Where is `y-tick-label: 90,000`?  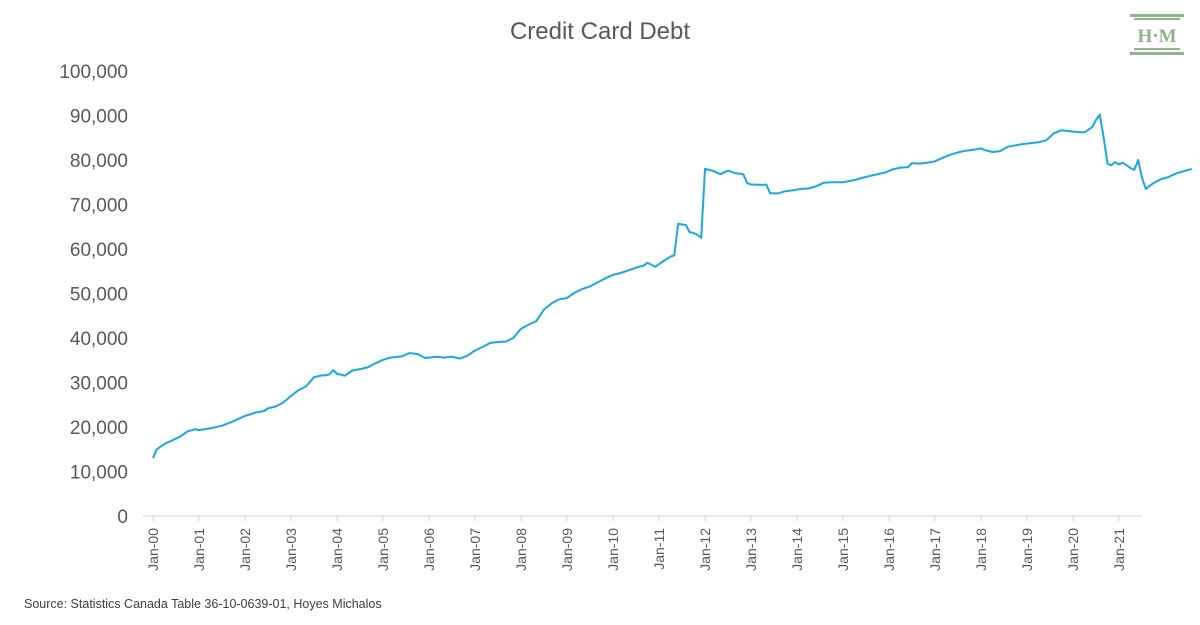 y-tick-label: 90,000 is located at coordinates (99, 117).